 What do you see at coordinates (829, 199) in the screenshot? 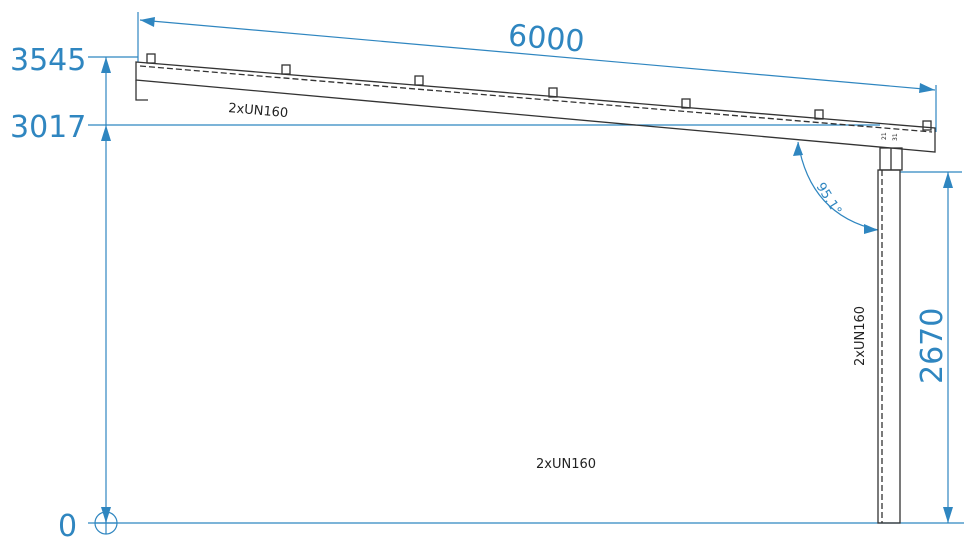
I see `angle-label: 95.1°` at bounding box center [829, 199].